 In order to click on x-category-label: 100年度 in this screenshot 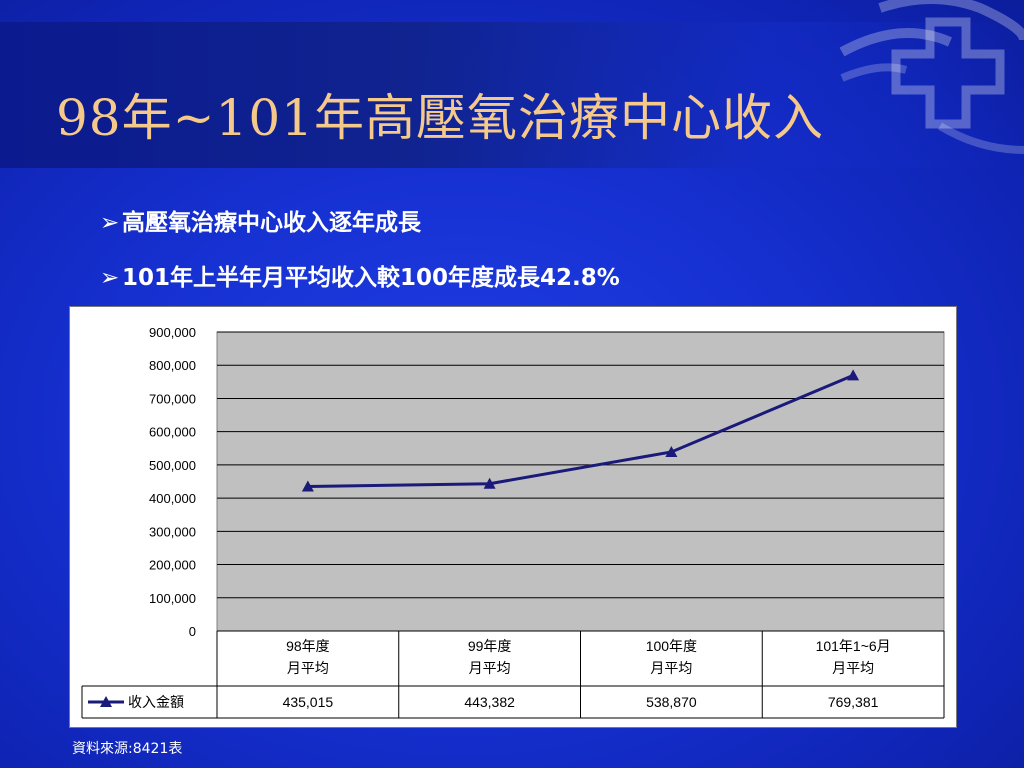, I will do `click(671, 646)`.